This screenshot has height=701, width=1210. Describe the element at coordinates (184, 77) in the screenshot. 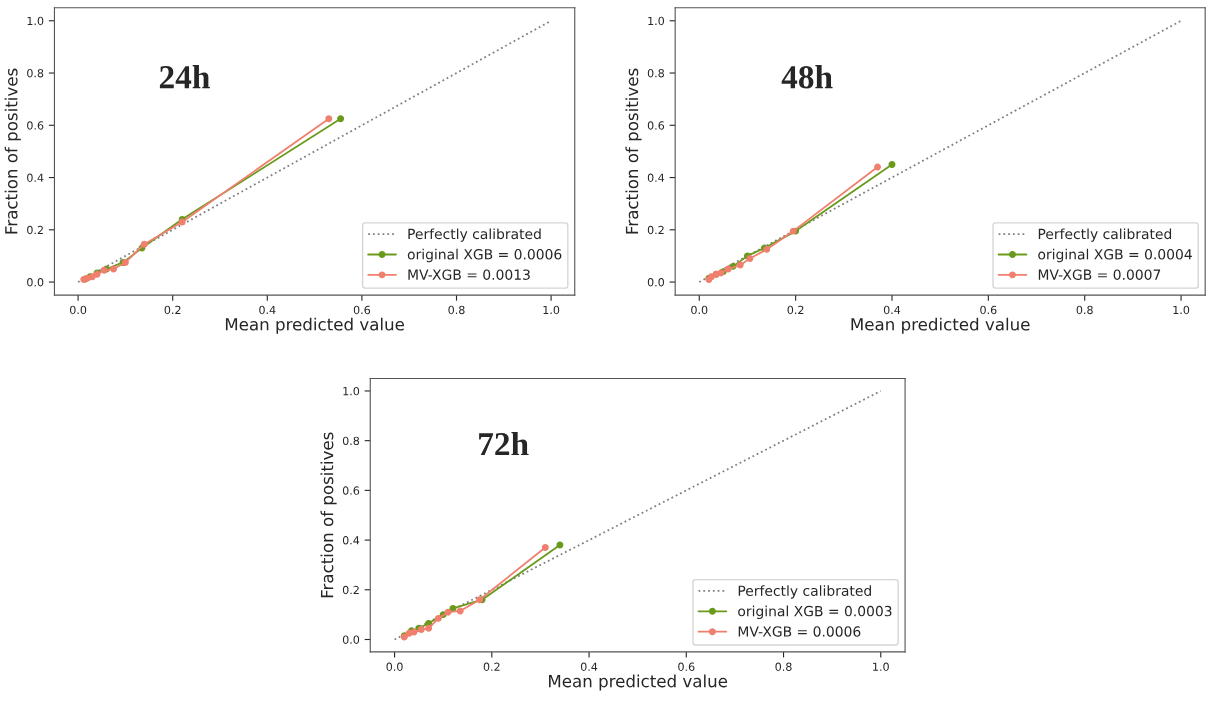

I see `annotation: 24h` at that location.